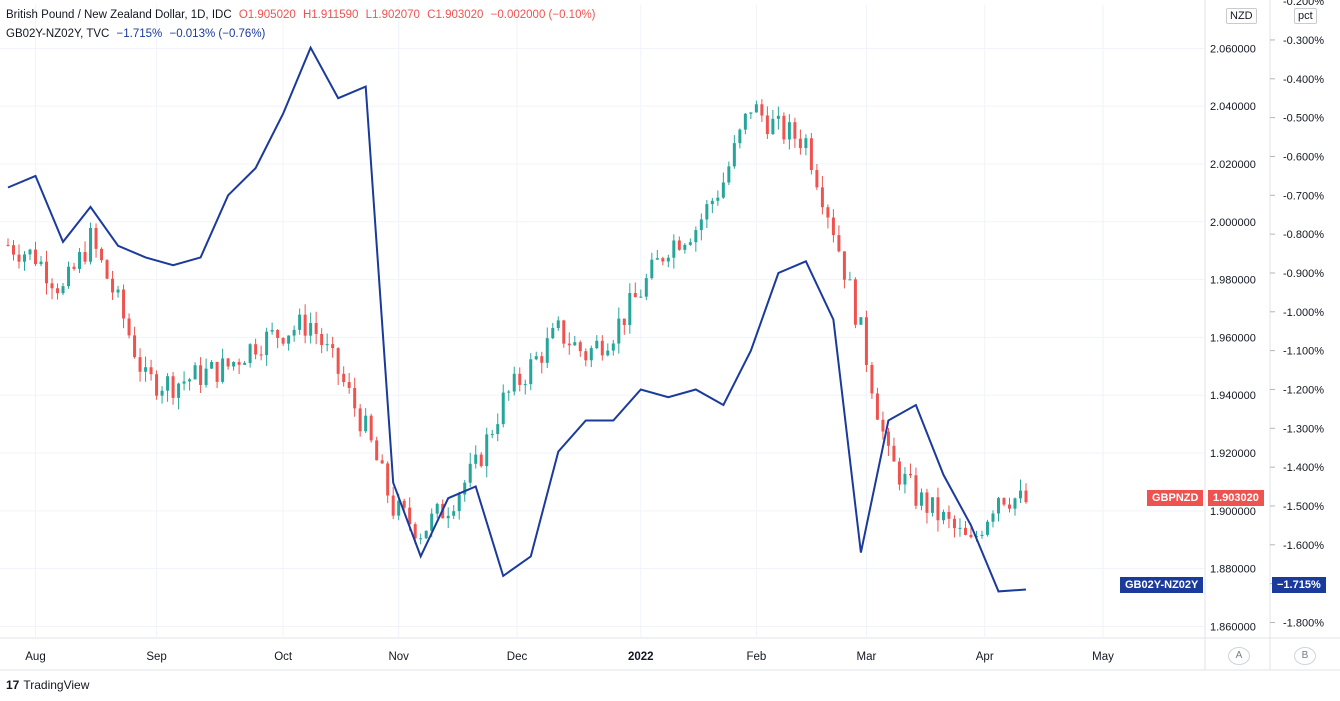 The height and width of the screenshot is (701, 1340). I want to click on pct-tick-label: -1.200%, so click(1303, 390).